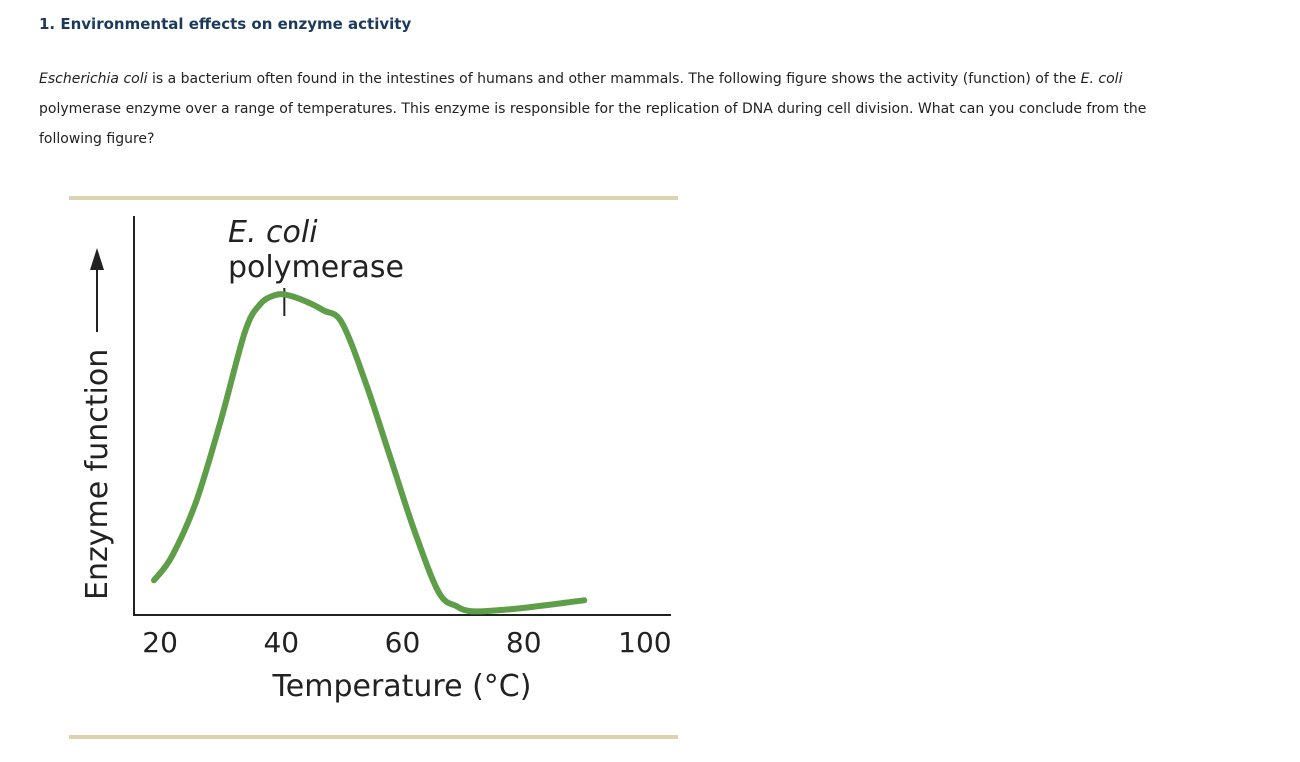  What do you see at coordinates (373, 737) in the screenshot?
I see `figure-rule-bottom` at bounding box center [373, 737].